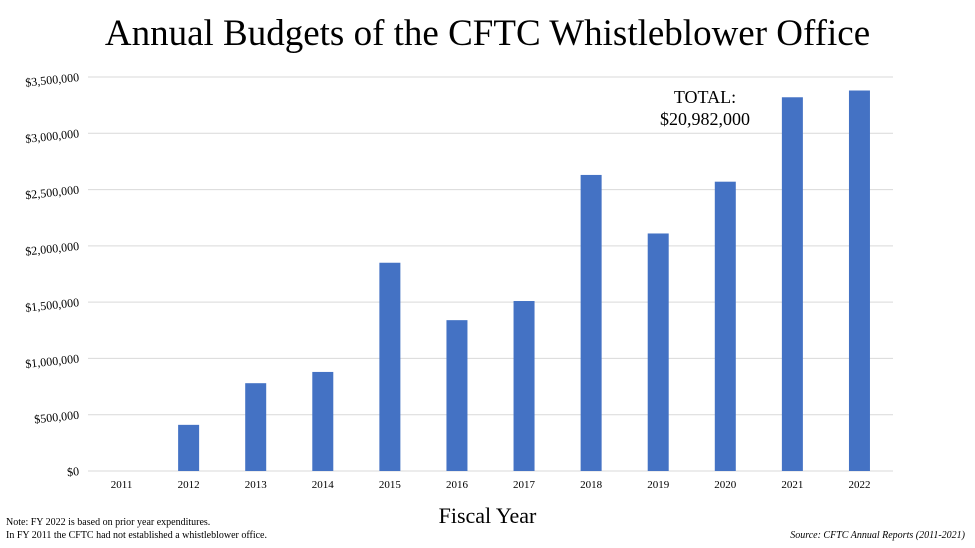 The width and height of the screenshot is (975, 548). What do you see at coordinates (591, 485) in the screenshot?
I see `x-tick-label-2018: 2018` at bounding box center [591, 485].